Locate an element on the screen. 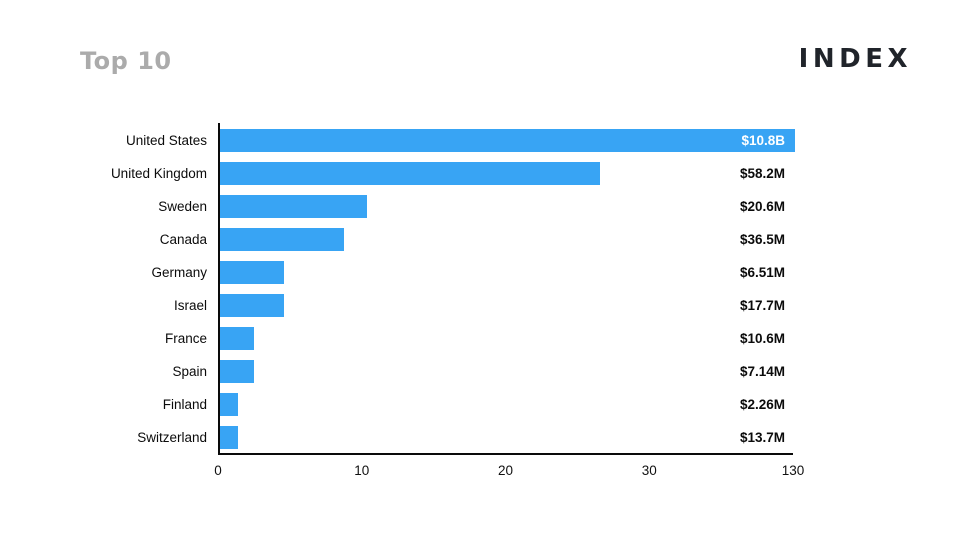  value-label: $7.14M is located at coordinates (762, 371).